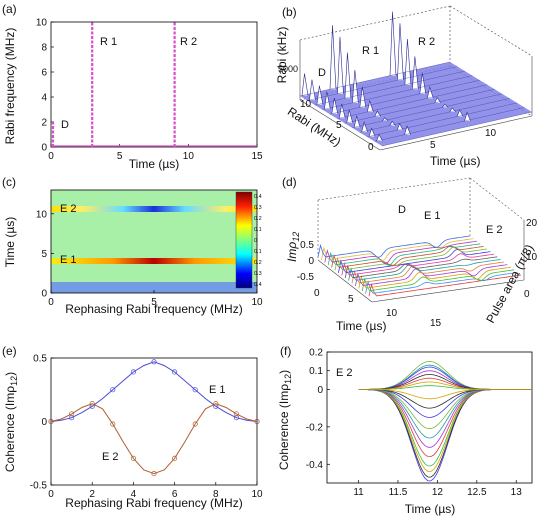 This screenshot has height=521, width=550. What do you see at coordinates (51, 494) in the screenshot?
I see `panel-e-xtick-label: 0` at bounding box center [51, 494].